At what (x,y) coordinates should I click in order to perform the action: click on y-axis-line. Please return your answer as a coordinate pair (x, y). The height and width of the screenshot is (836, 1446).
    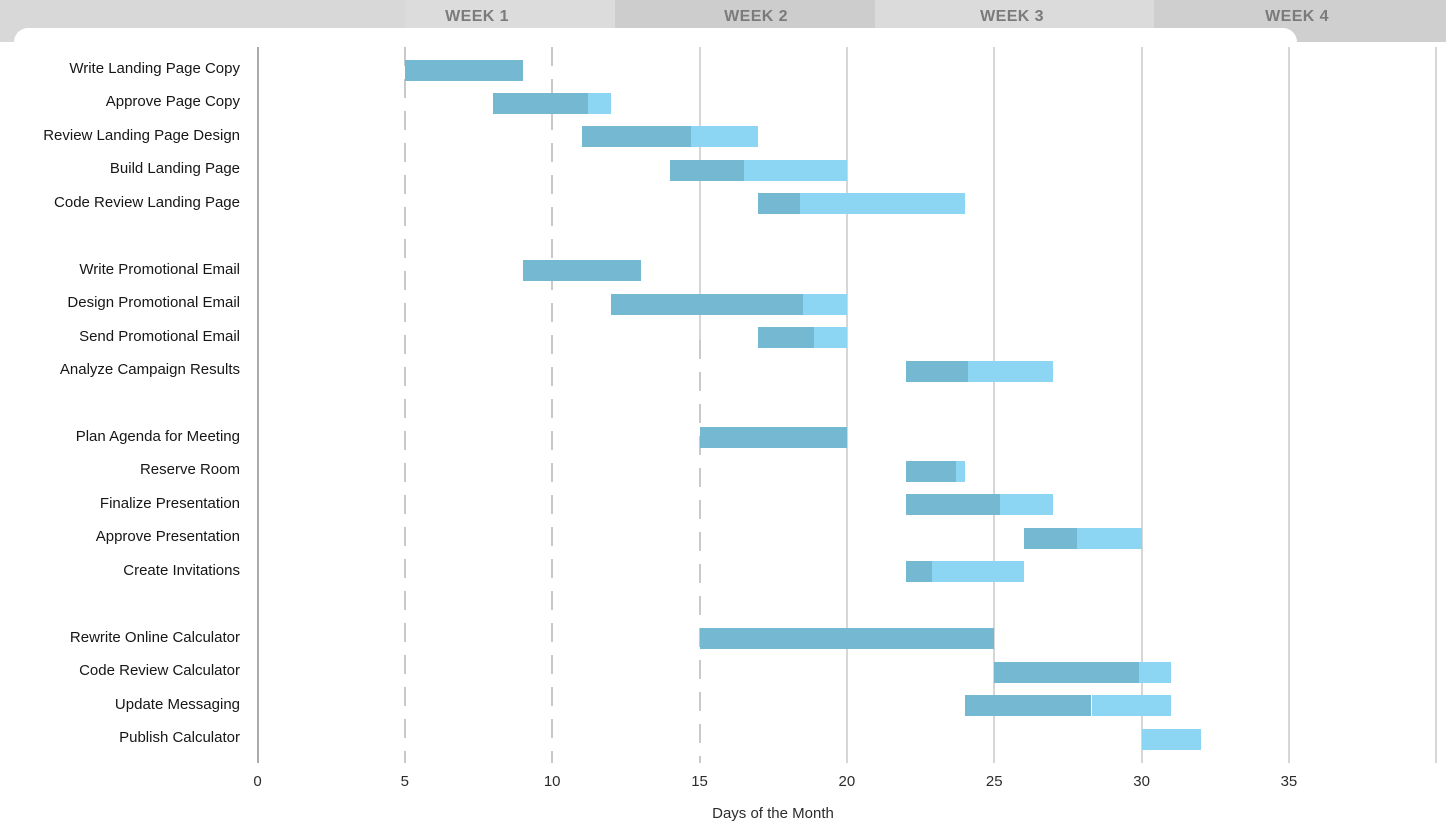
    Looking at the image, I should click on (257, 405).